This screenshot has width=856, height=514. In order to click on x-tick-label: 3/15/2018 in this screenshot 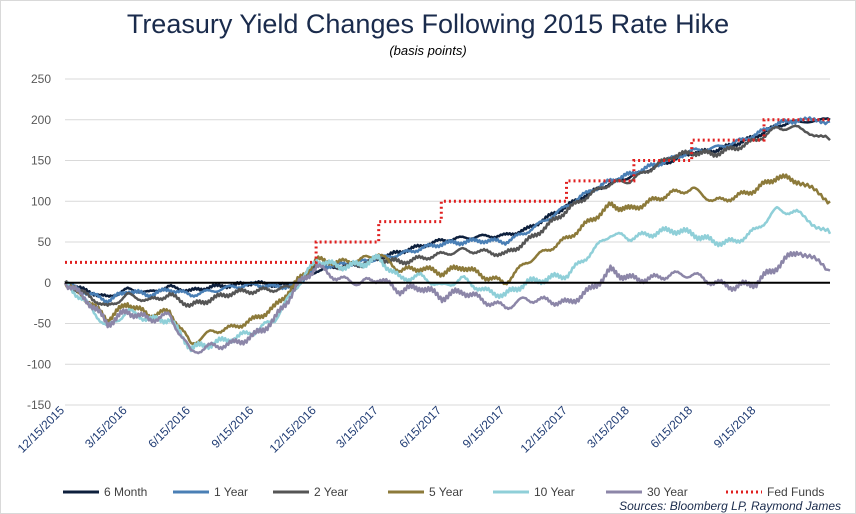, I will do `click(608, 427)`.